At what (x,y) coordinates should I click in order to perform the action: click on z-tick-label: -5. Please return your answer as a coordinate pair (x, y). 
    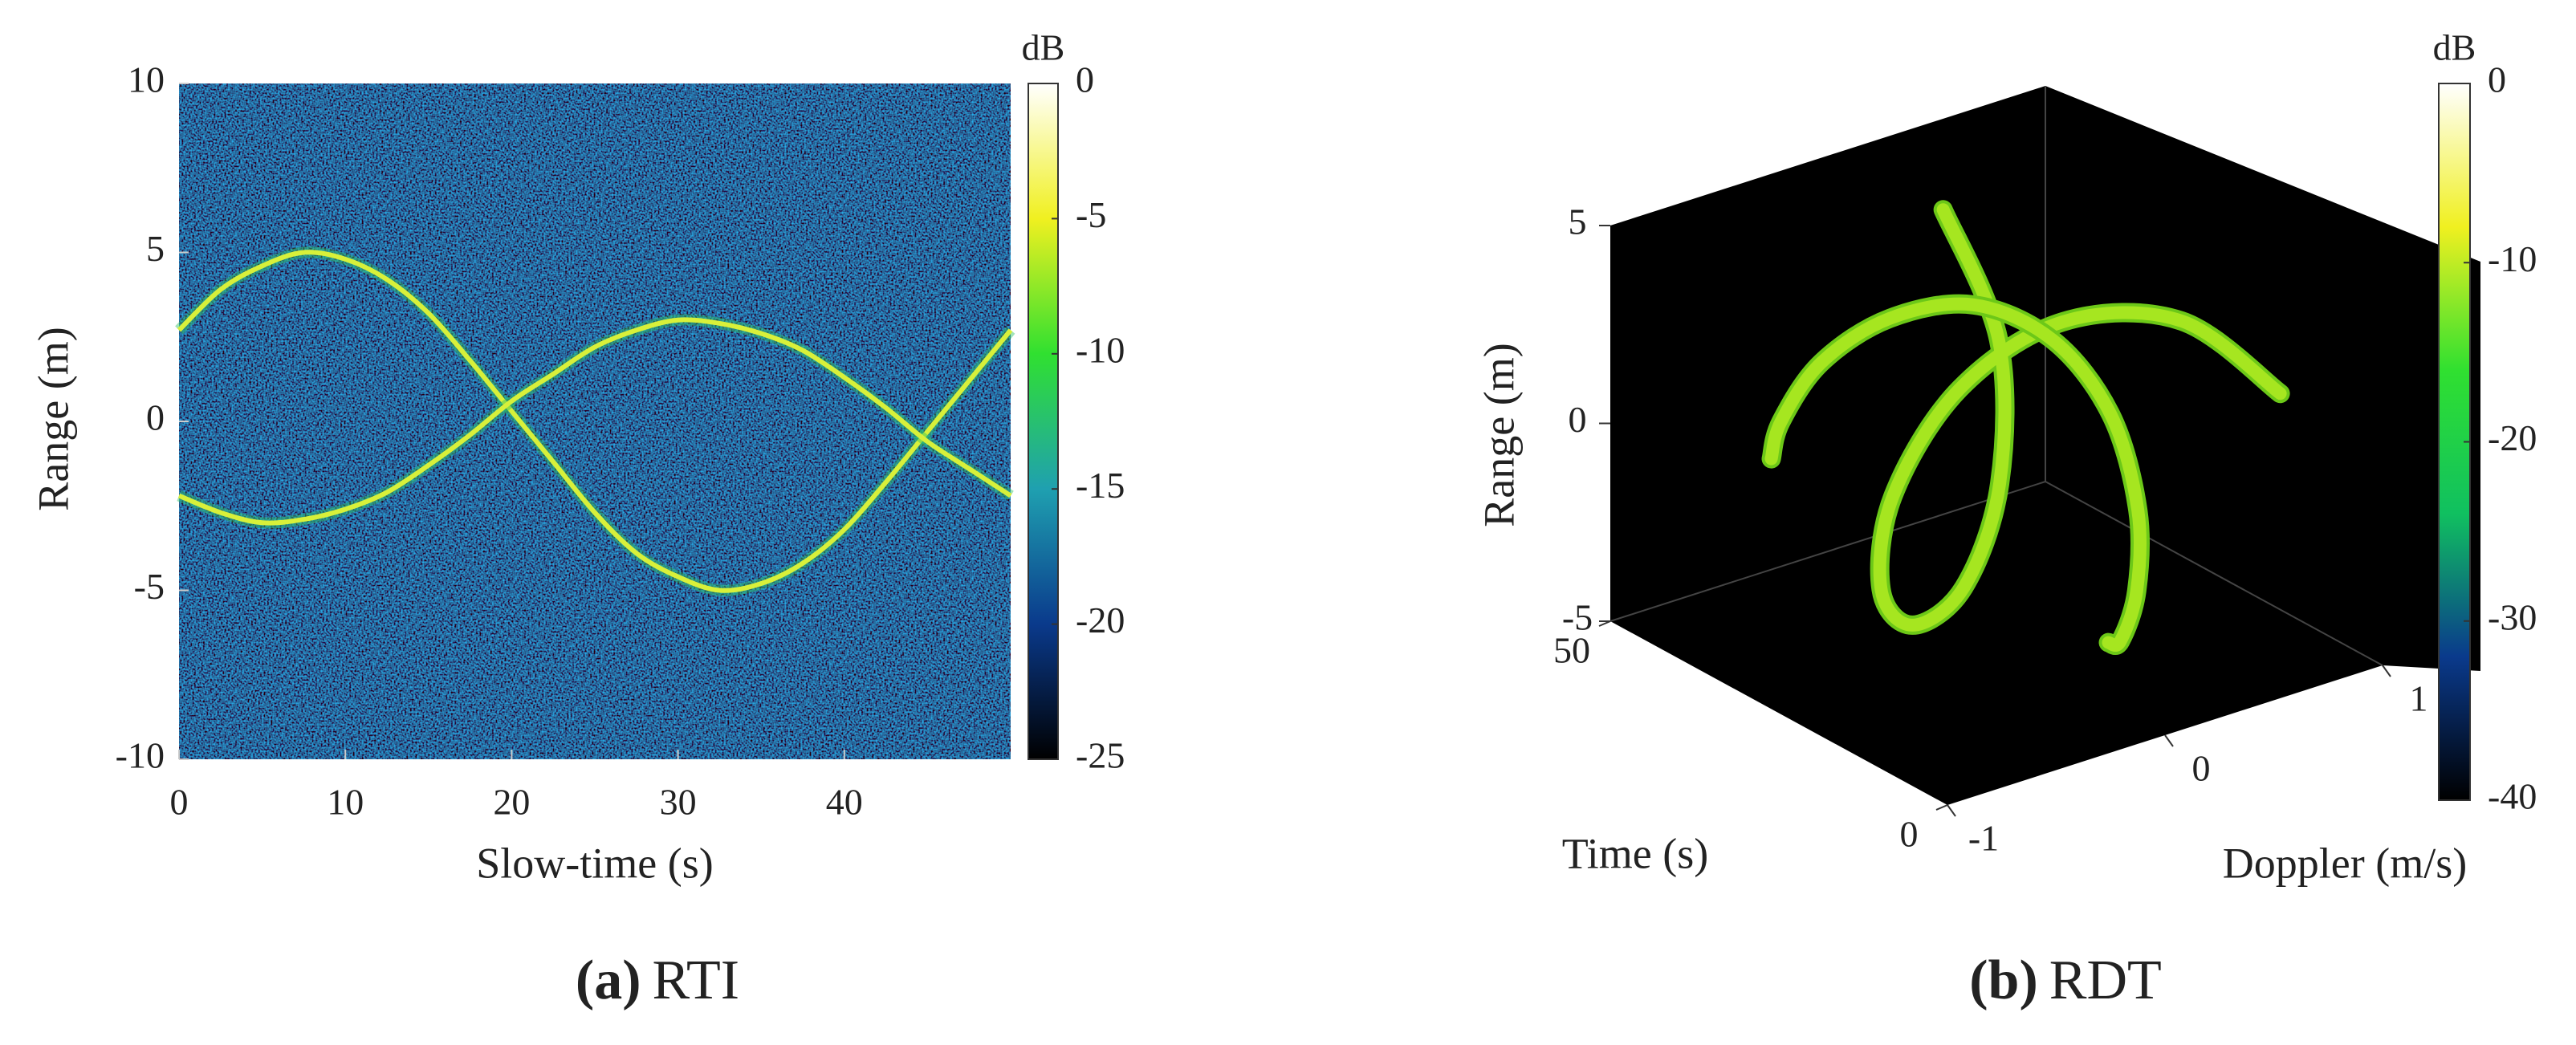
    Looking at the image, I should click on (1577, 617).